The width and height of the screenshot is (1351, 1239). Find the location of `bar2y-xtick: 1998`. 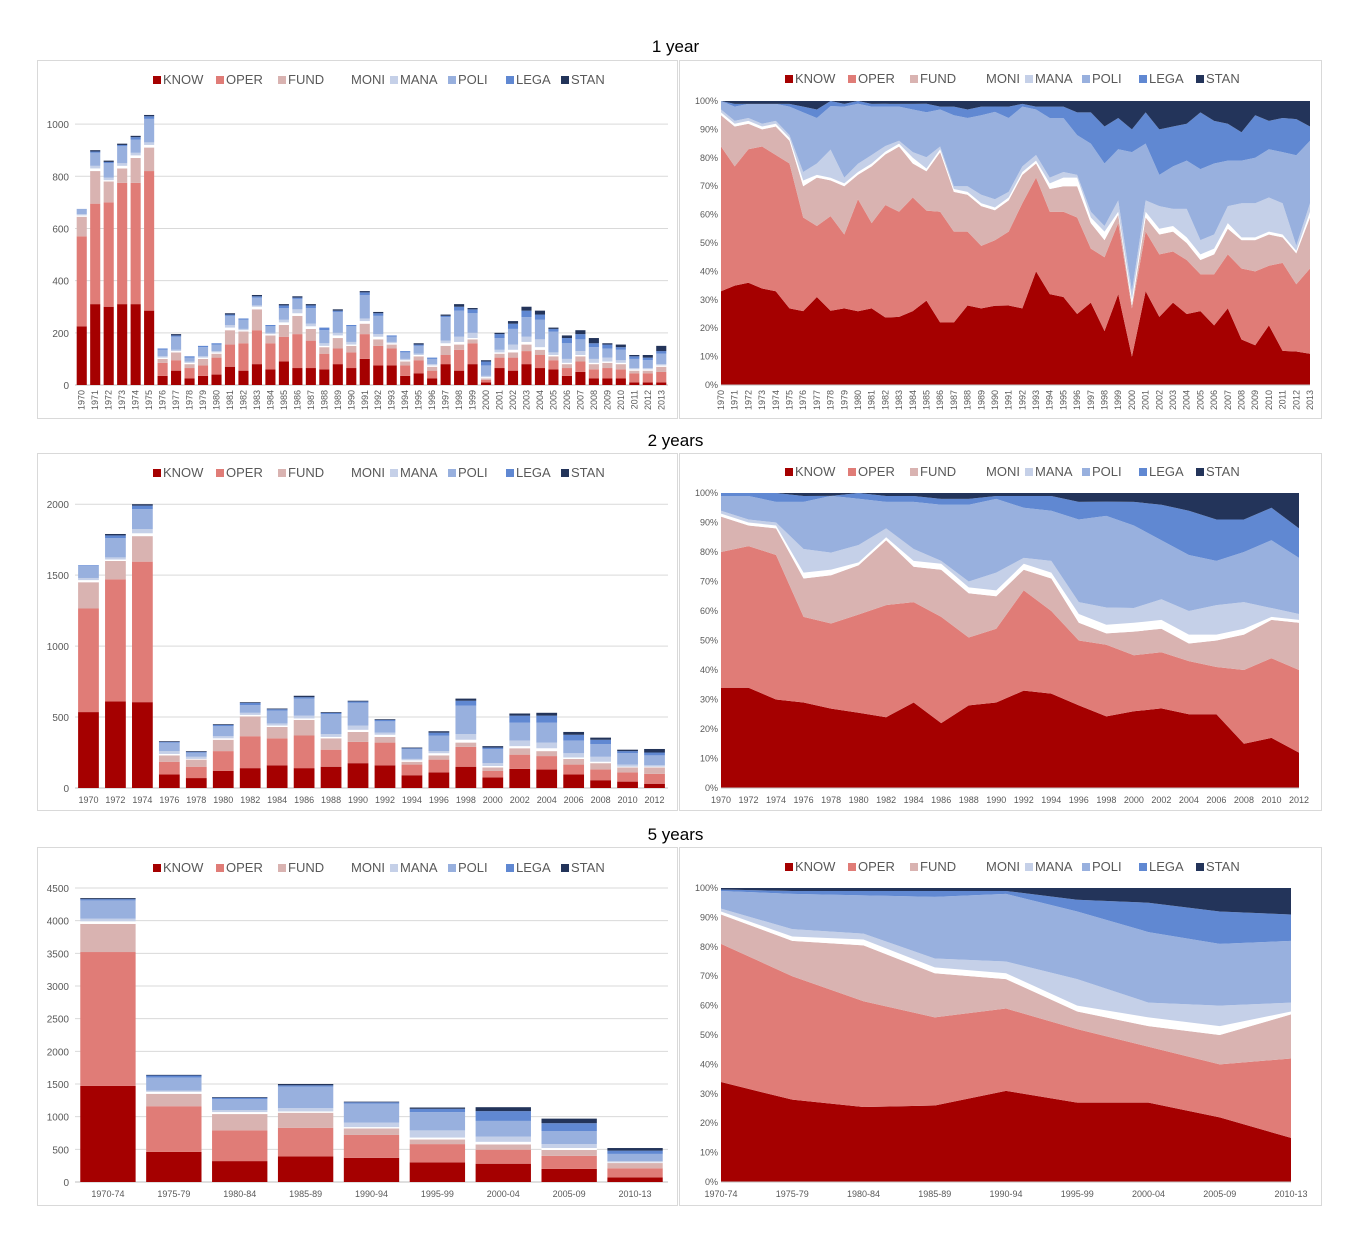

bar2y-xtick: 1998 is located at coordinates (466, 800).